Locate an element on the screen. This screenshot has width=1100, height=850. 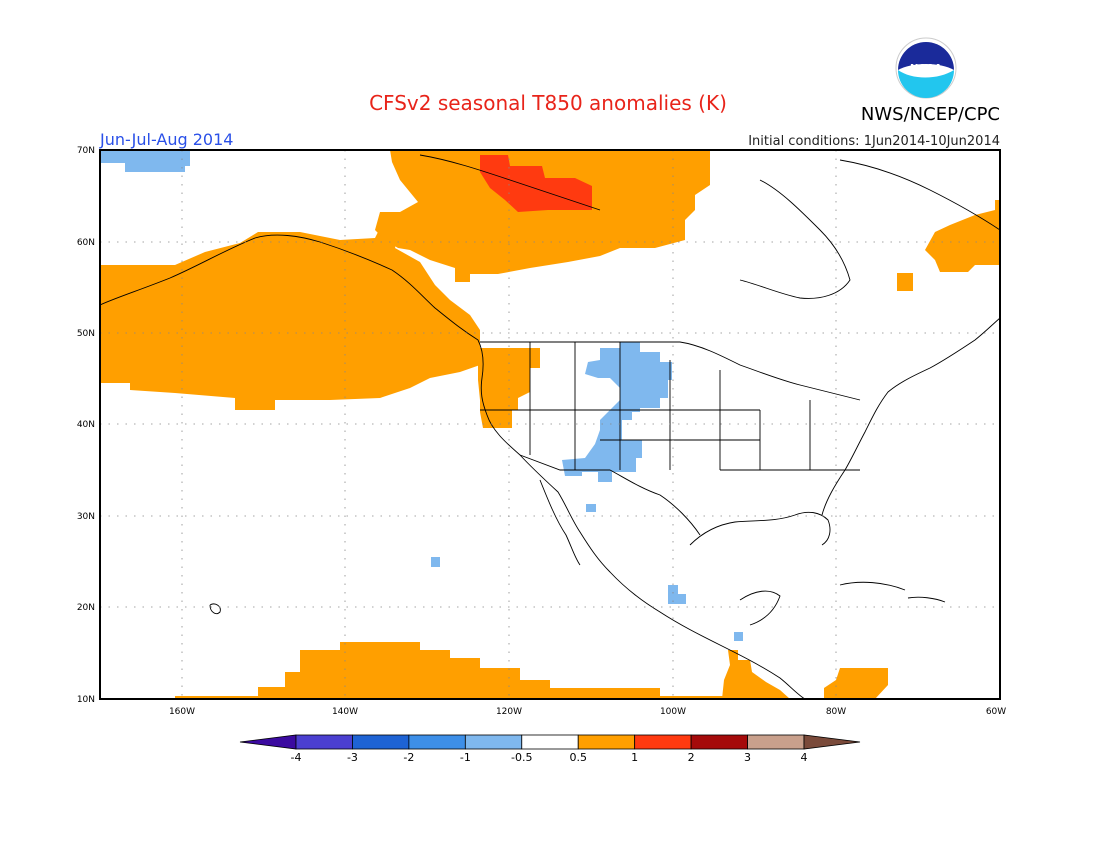
colorbar-label: -1 is located at coordinates (465, 757).